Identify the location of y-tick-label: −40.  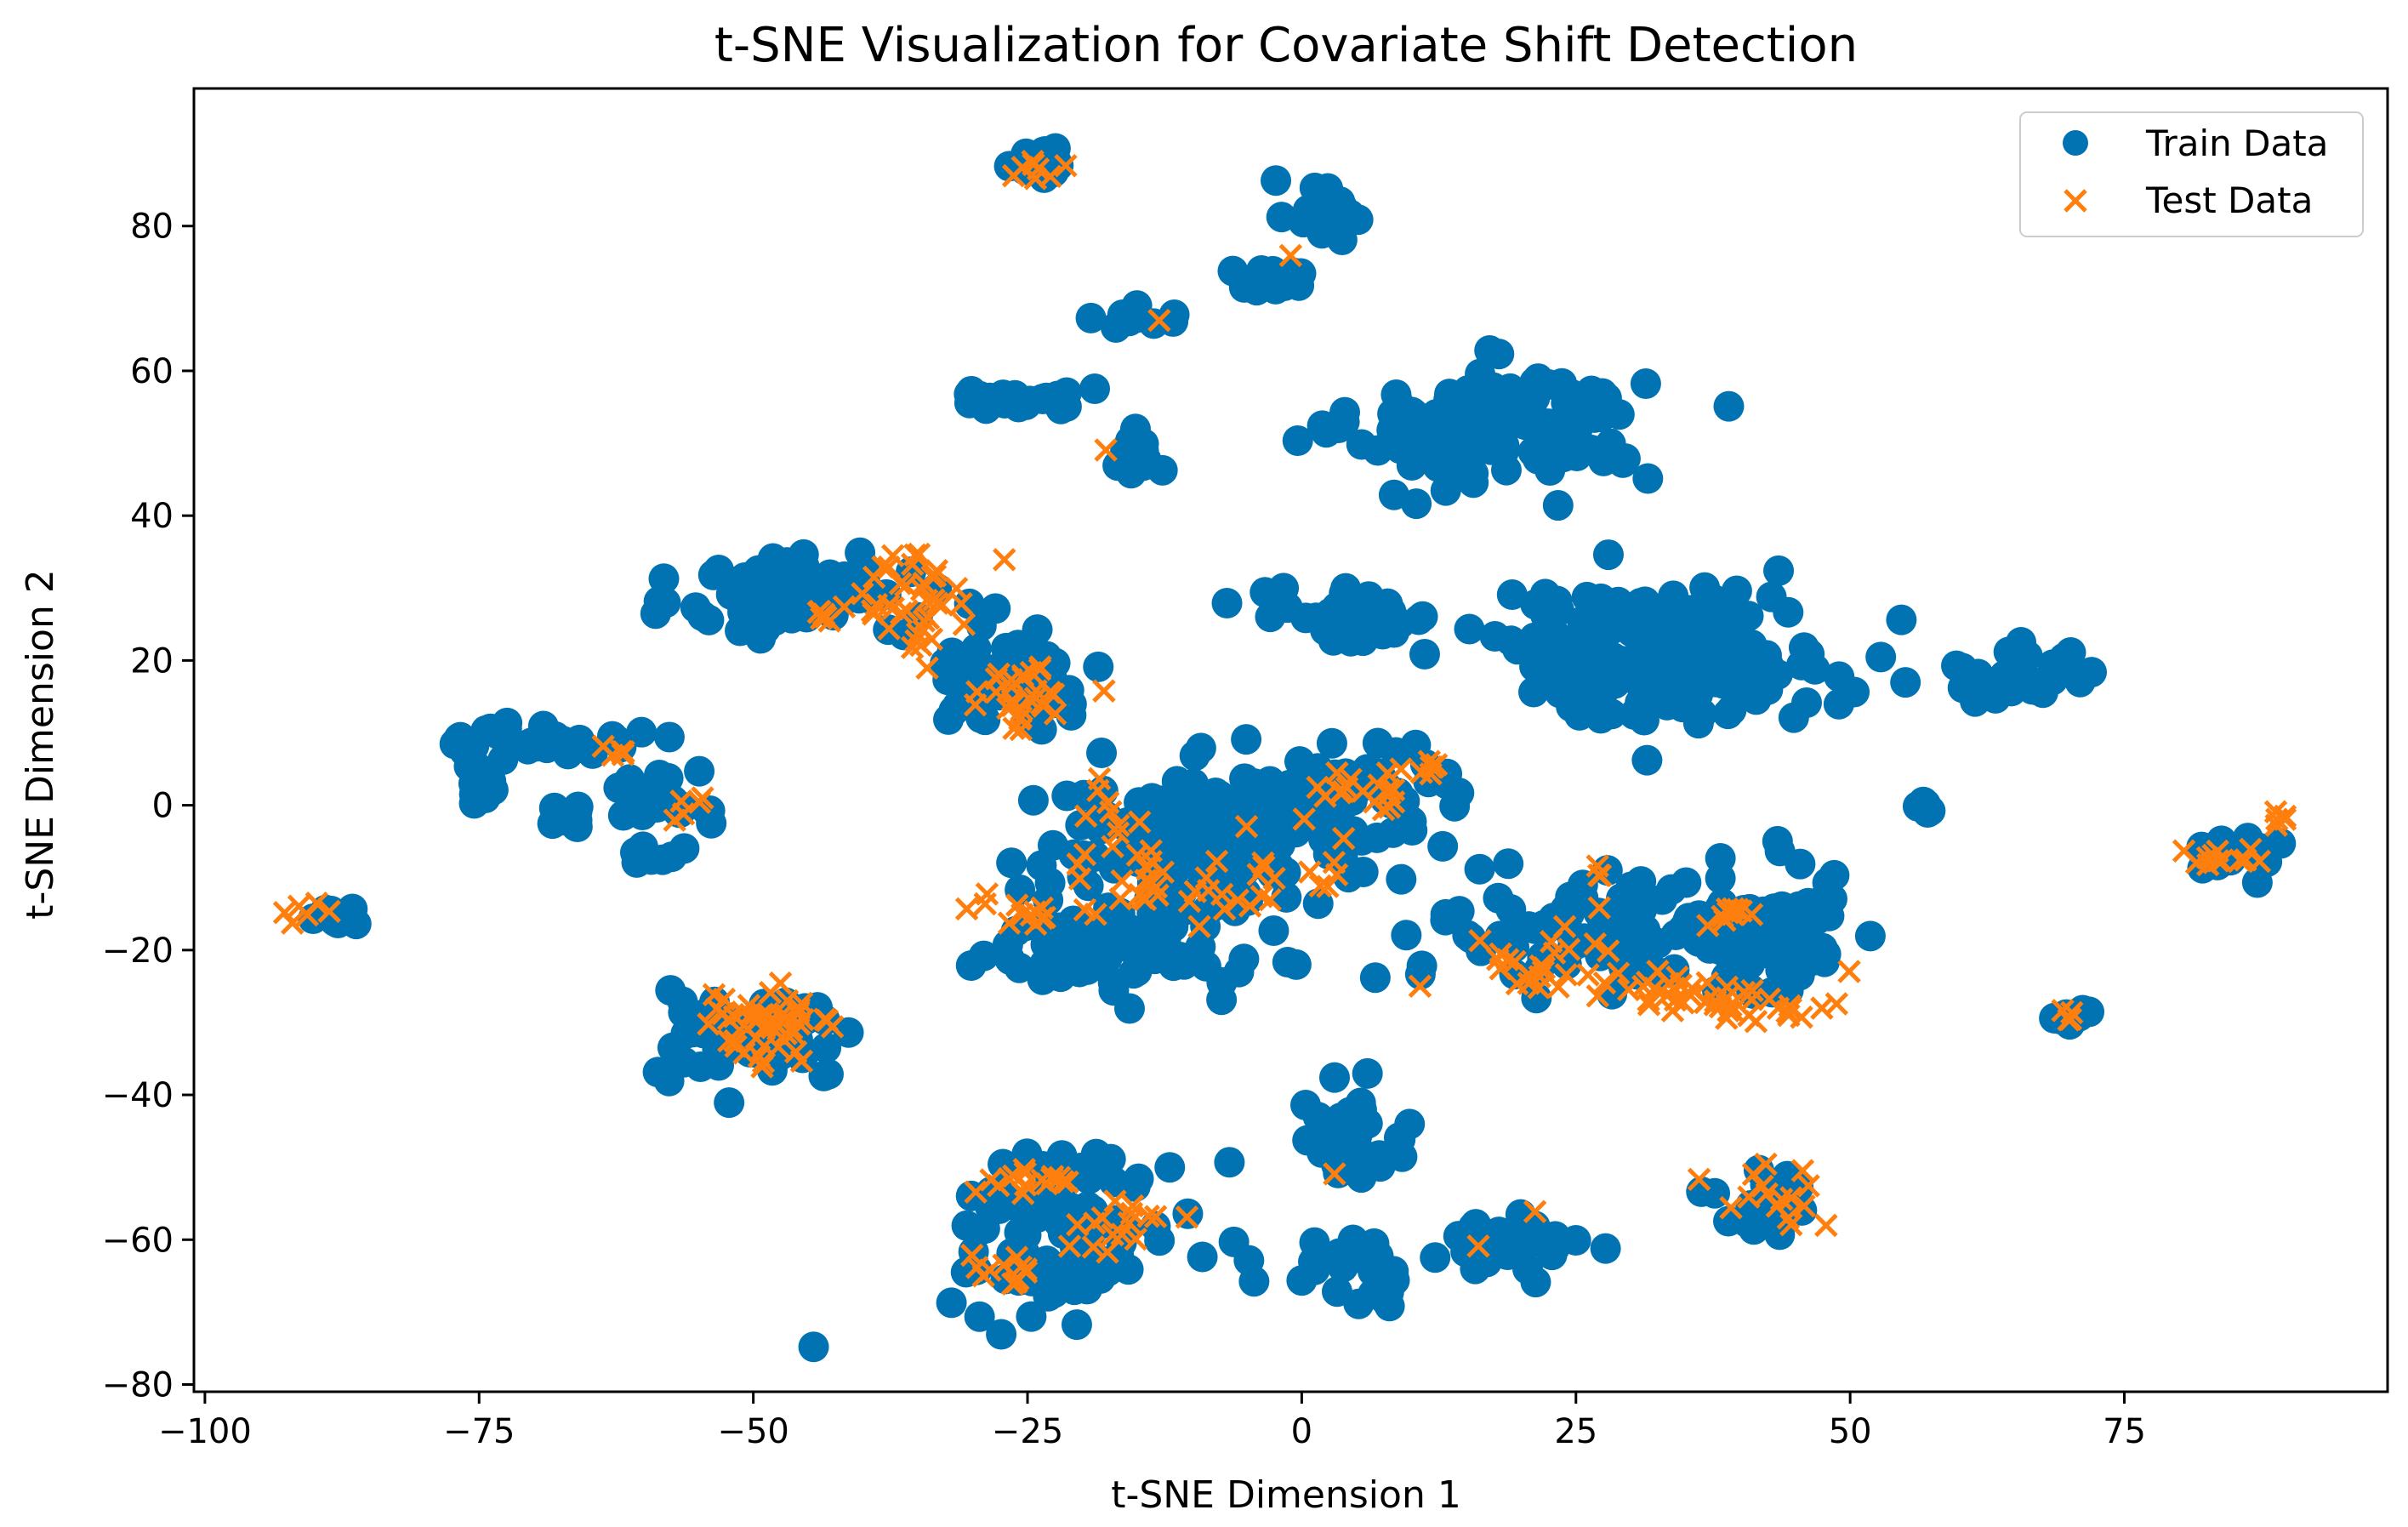
(138, 1095).